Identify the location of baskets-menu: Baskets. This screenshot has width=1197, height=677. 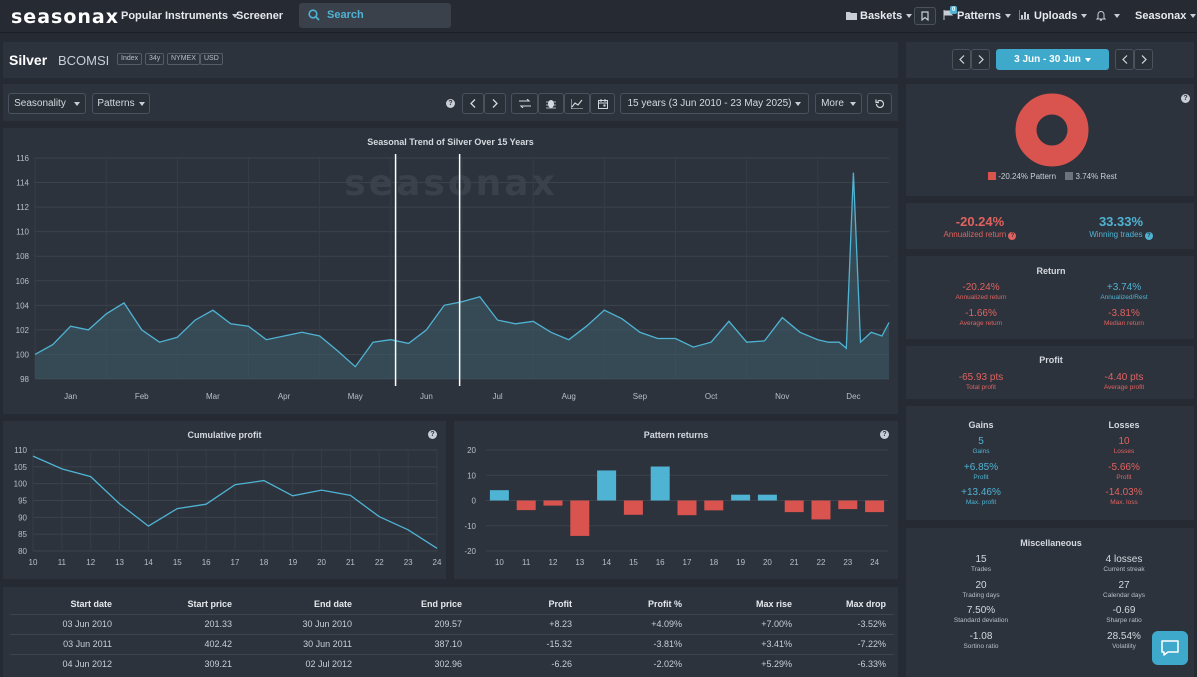
(879, 16).